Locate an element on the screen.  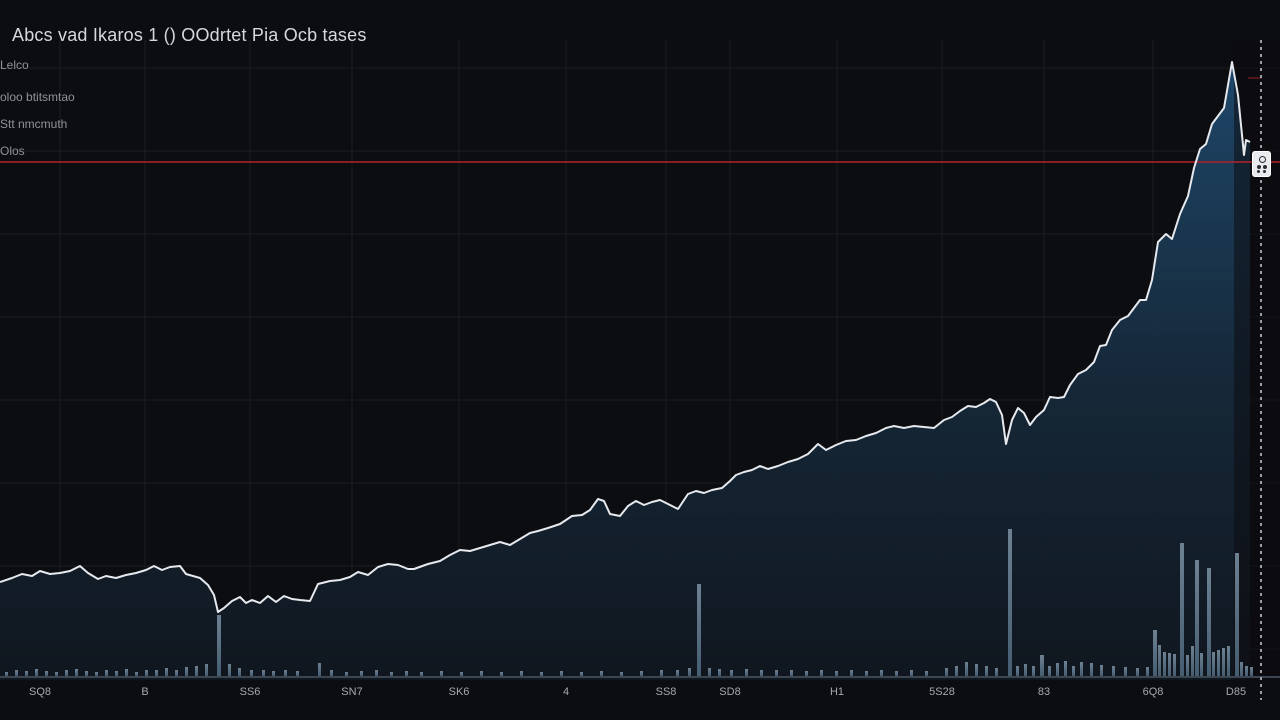
x-tick-label: D85 is located at coordinates (1236, 692).